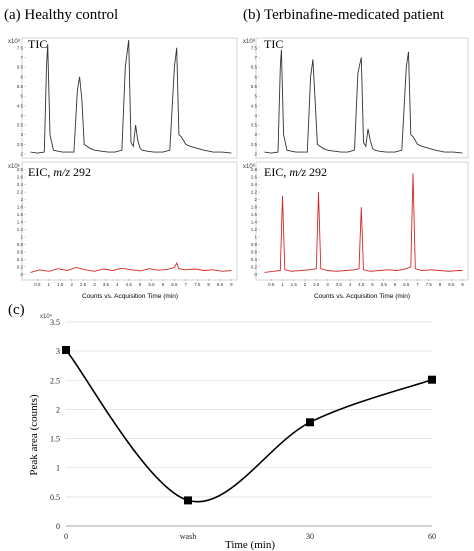  Describe the element at coordinates (58, 351) in the screenshot. I see `panel-c-ytick-label: 3` at that location.